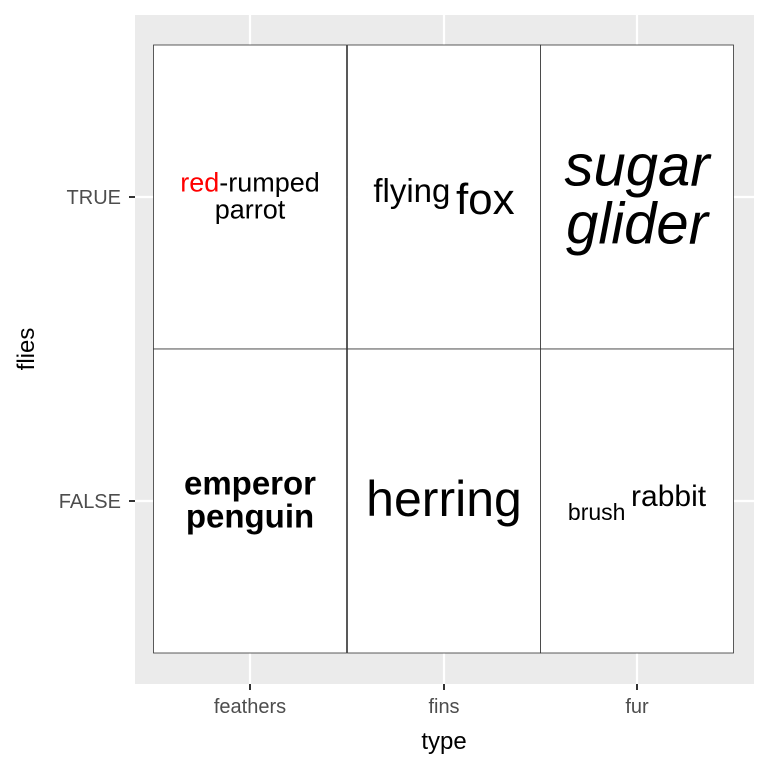  Describe the element at coordinates (94, 198) in the screenshot. I see `y-tick-label-true: TRUE` at that location.